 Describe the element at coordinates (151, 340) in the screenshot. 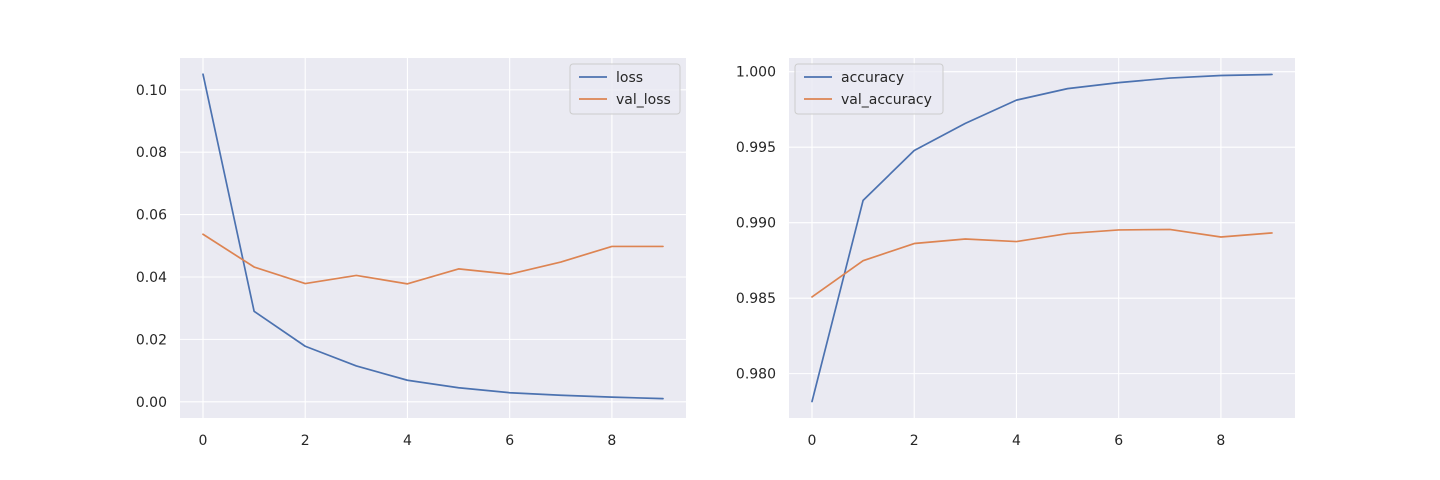

I see `chart-1-y-tick-label: 0.02` at that location.